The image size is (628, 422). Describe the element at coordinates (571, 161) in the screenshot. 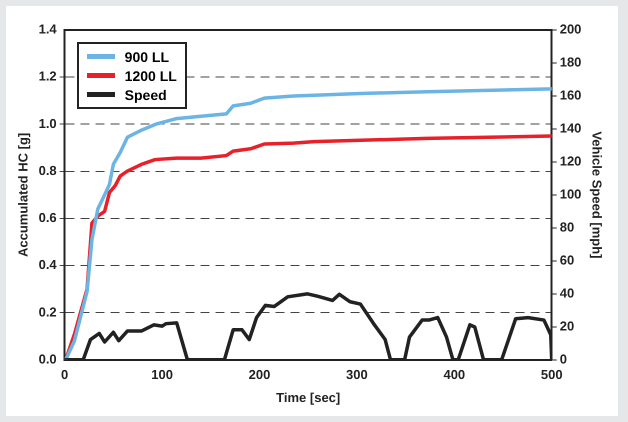

I see `y2-tick-label: 120` at that location.